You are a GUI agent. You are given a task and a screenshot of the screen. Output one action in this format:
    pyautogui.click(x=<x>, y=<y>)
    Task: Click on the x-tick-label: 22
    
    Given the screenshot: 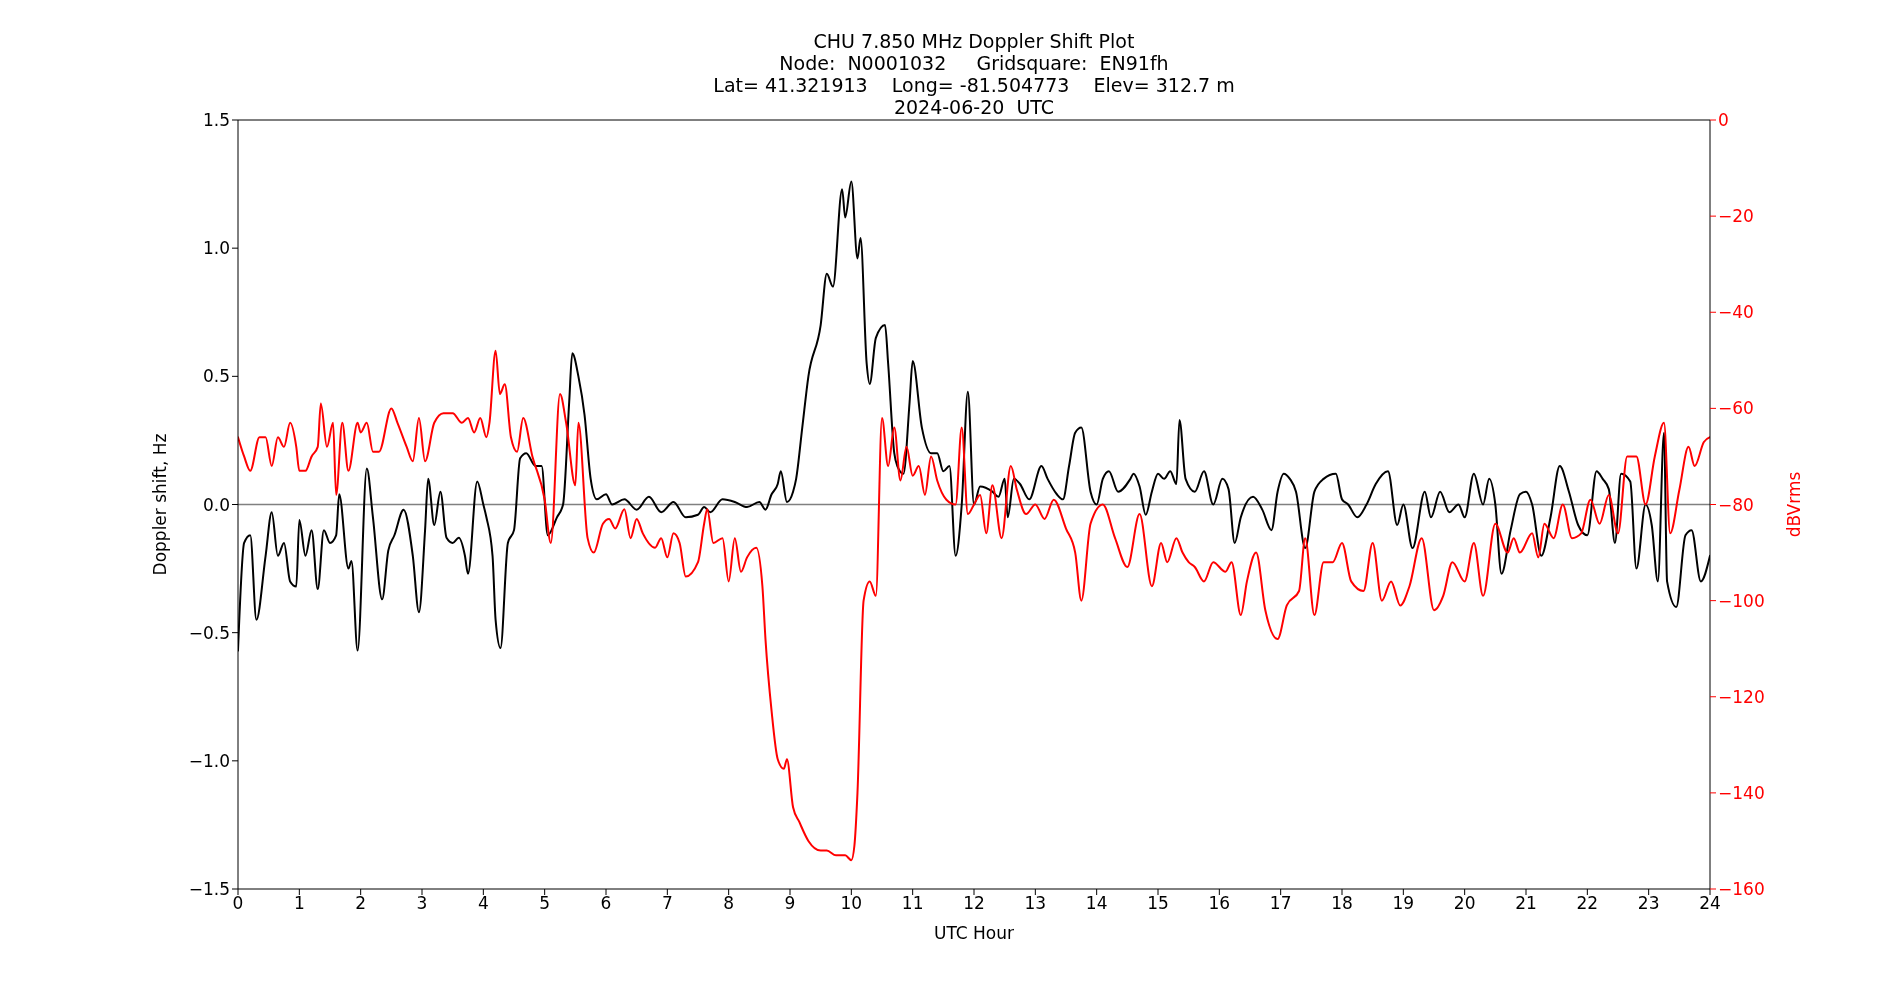 What is the action you would take?
    pyautogui.click(x=1587, y=903)
    